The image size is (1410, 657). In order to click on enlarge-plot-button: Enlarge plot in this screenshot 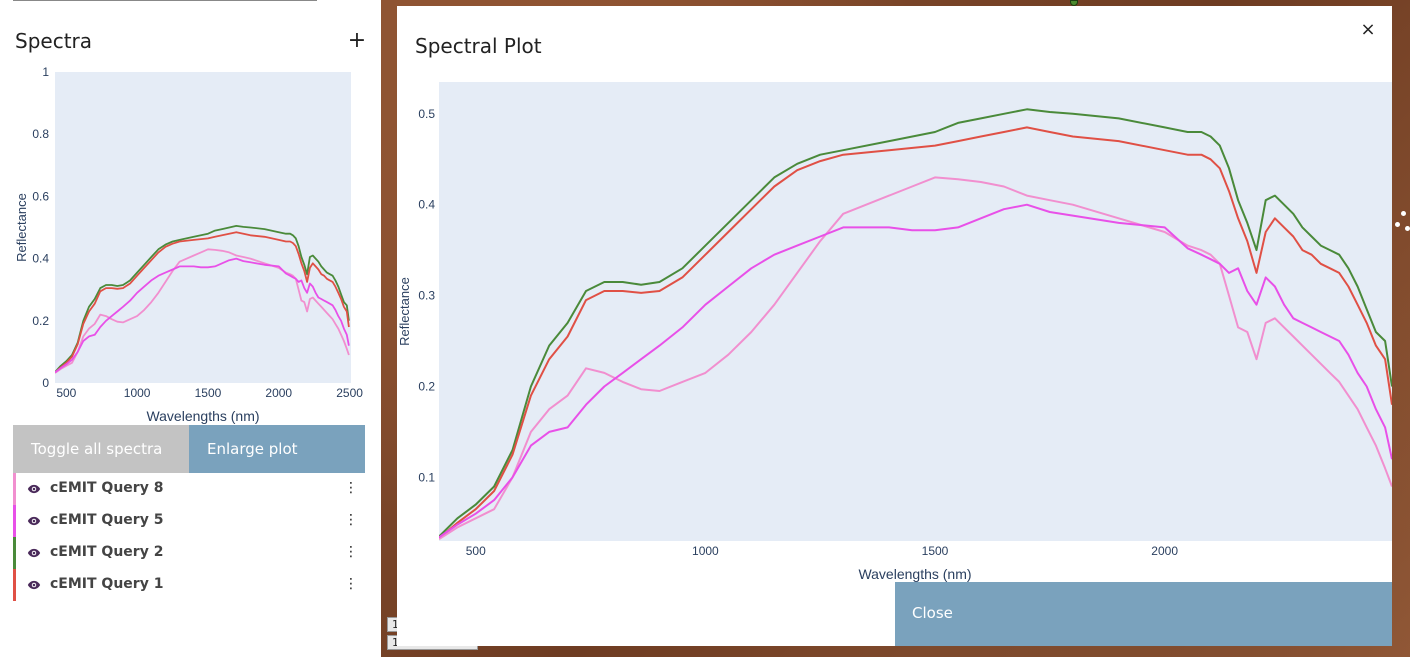, I will do `click(277, 449)`.